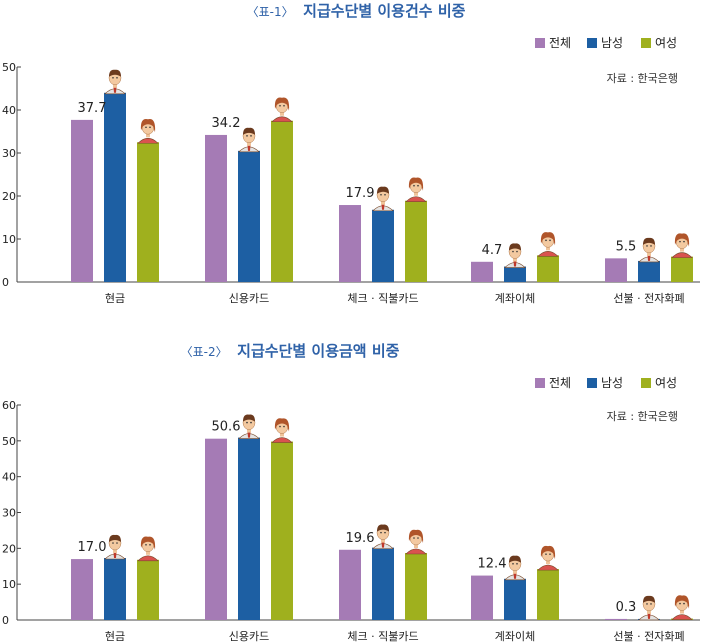 The width and height of the screenshot is (709, 644). Describe the element at coordinates (492, 564) in the screenshot. I see `data-label: 12.4` at that location.